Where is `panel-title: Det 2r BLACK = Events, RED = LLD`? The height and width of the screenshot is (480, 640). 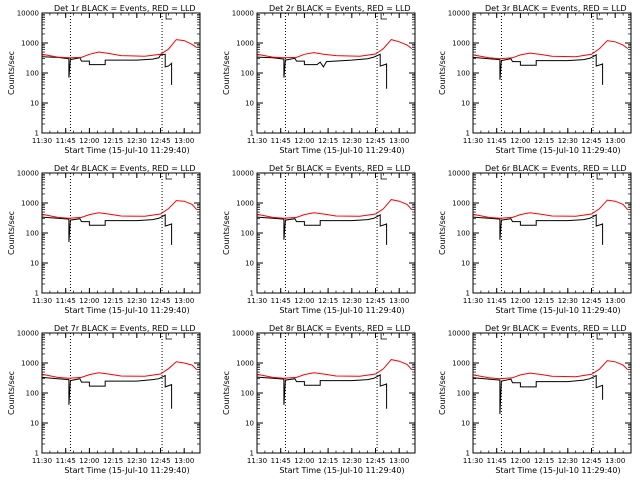 panel-title: Det 2r BLACK = Events, RED = LLD is located at coordinates (340, 8).